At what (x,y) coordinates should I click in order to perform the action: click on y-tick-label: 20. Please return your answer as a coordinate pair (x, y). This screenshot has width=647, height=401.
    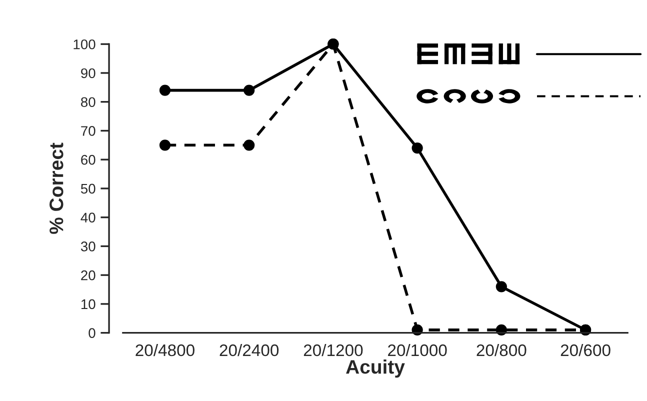
    Looking at the image, I should click on (88, 275).